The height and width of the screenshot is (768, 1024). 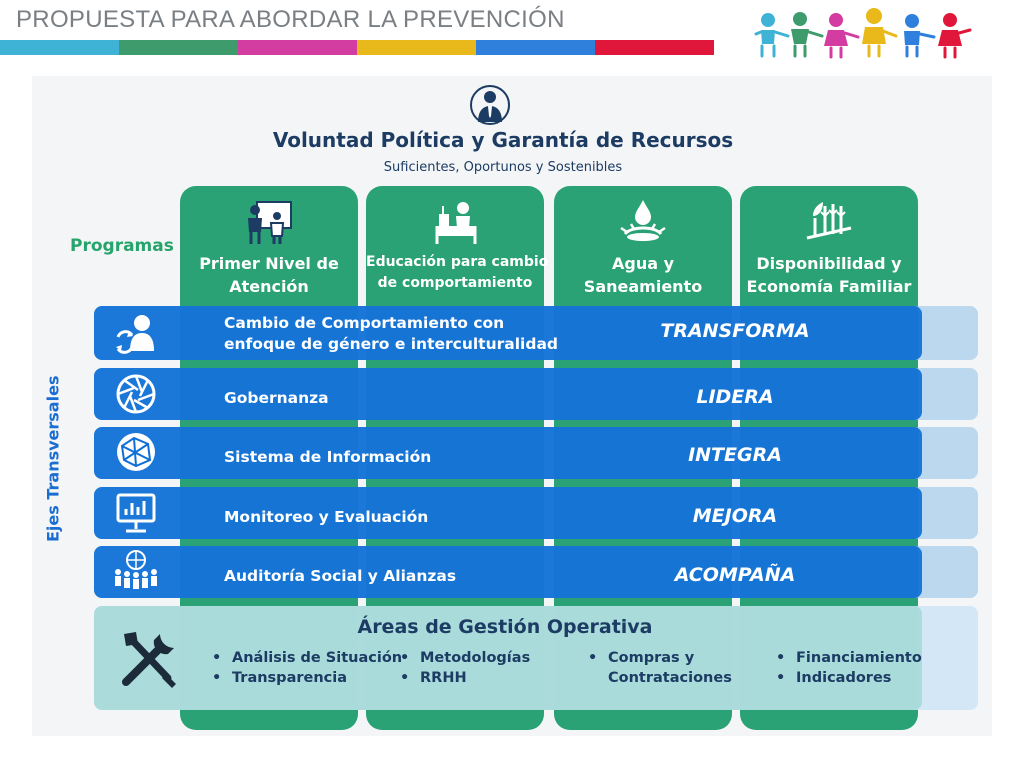 What do you see at coordinates (503, 167) in the screenshot?
I see `diagram-subtitle: Suficientes, Oportunos y Sostenibles` at bounding box center [503, 167].